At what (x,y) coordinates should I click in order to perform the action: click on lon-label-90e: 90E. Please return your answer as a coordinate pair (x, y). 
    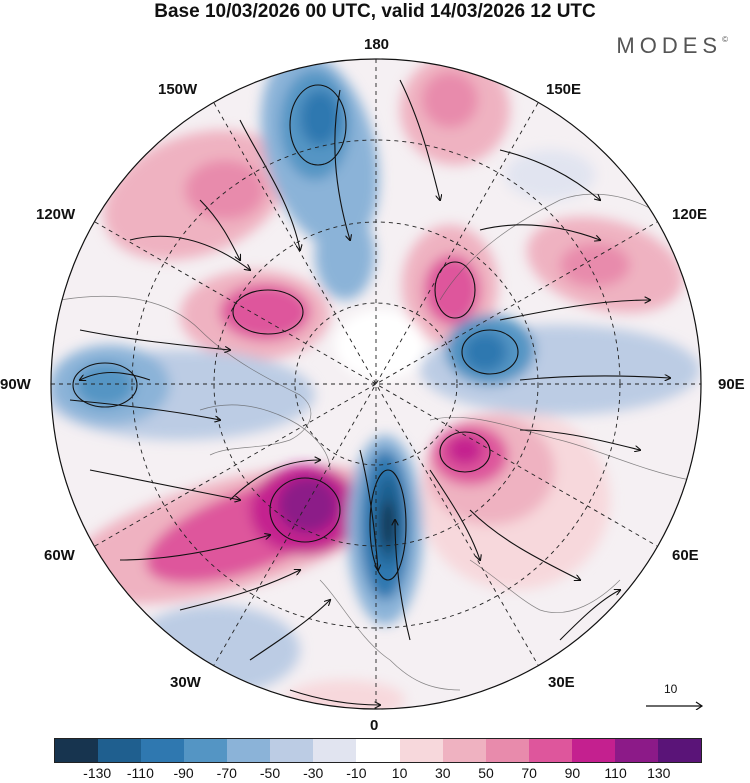
    Looking at the image, I should click on (731, 384).